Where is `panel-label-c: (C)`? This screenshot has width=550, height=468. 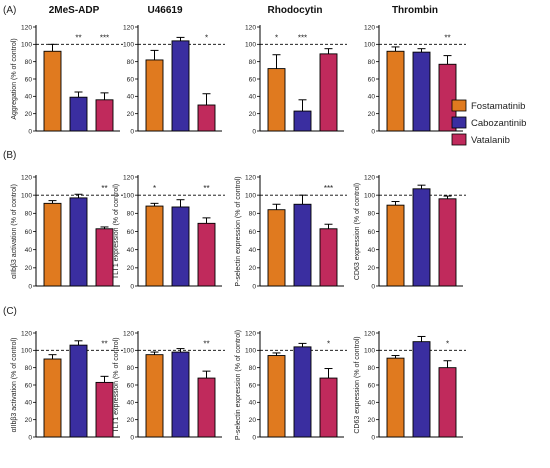 panel-label-c: (C) is located at coordinates (10, 311).